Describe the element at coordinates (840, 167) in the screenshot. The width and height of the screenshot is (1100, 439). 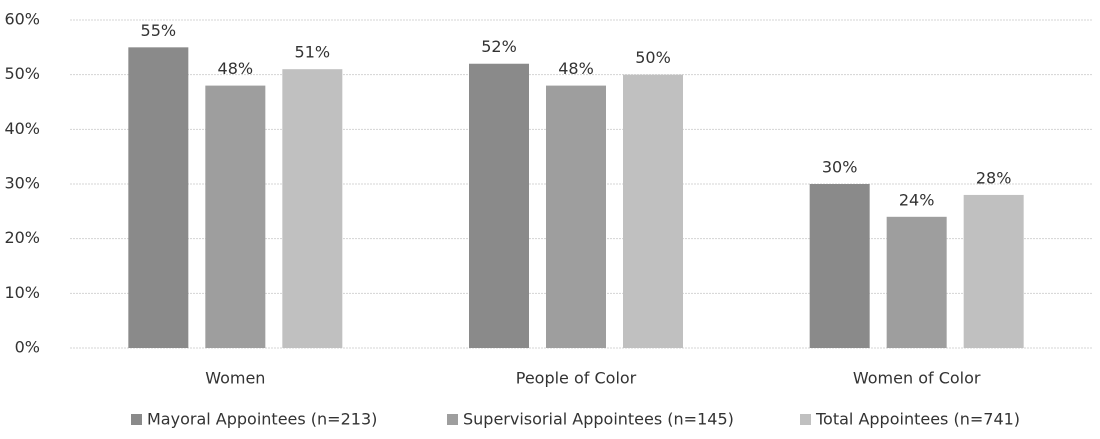
I see `data-label: 30%` at that location.